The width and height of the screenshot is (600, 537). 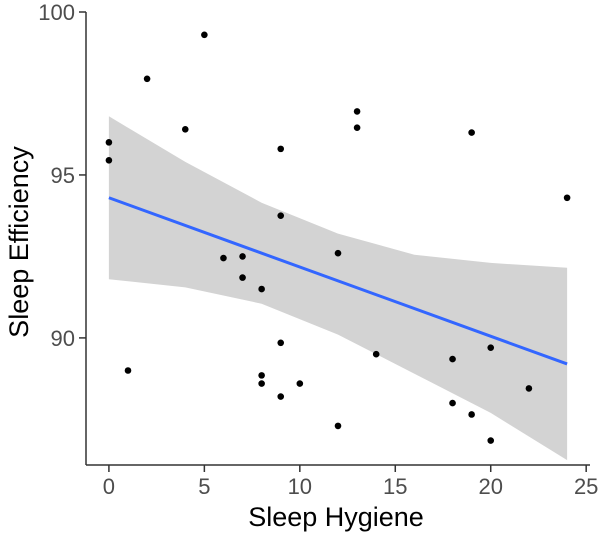 What do you see at coordinates (63, 338) in the screenshot?
I see `y-tick-label: 90` at bounding box center [63, 338].